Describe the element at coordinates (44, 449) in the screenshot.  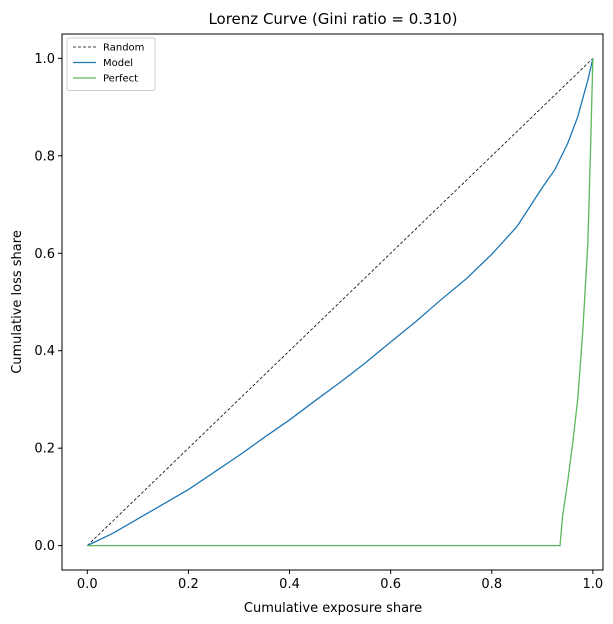
I see `y-tick-label: 0.2` at that location.